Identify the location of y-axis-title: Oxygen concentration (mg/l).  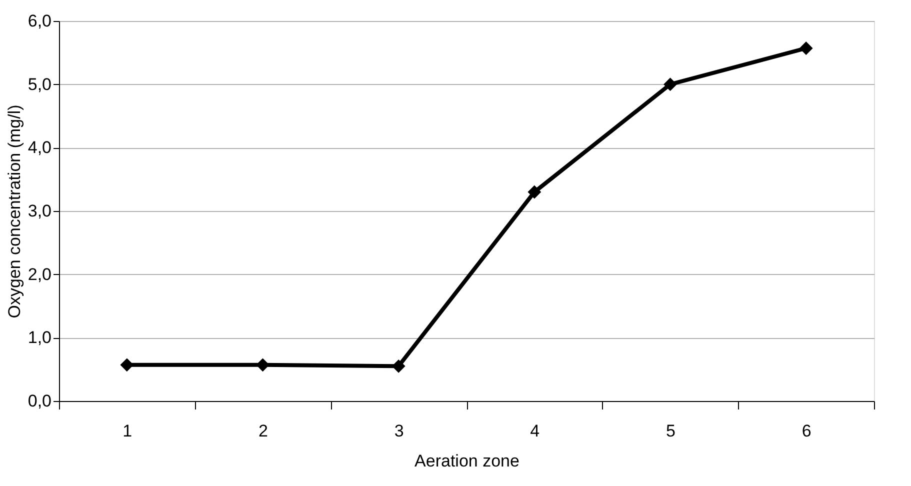
(14, 211).